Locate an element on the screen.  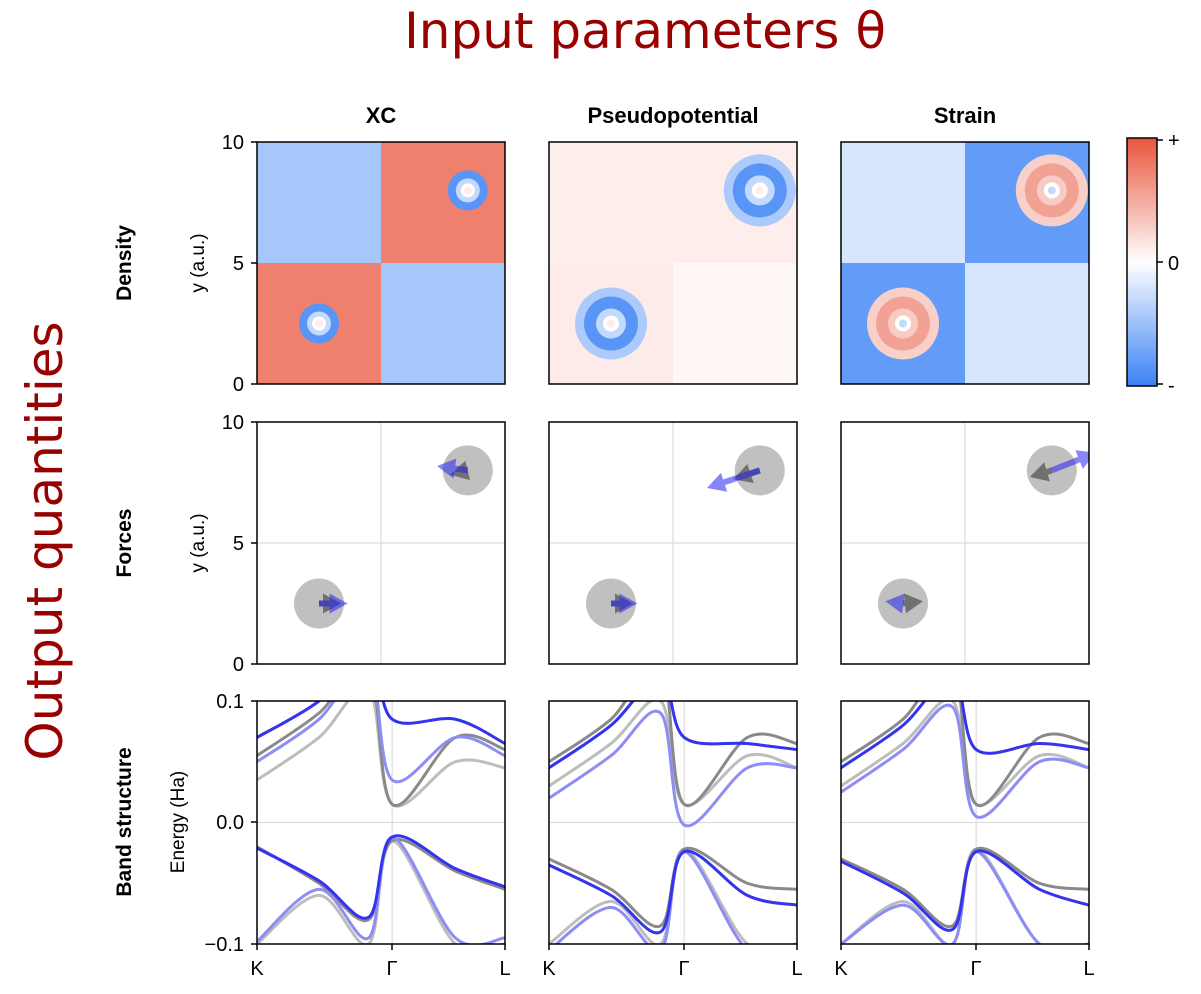
band-panel-pseudopotential is located at coordinates (673, 822).